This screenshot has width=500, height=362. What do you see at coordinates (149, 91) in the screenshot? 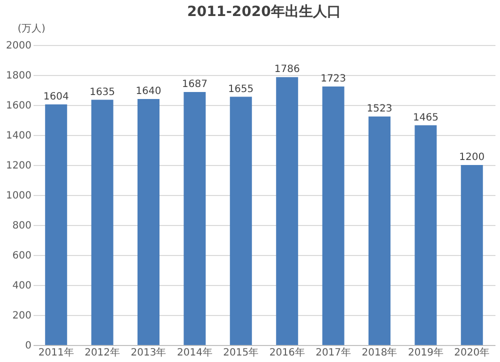
I see `data-label: 1640` at bounding box center [149, 91].